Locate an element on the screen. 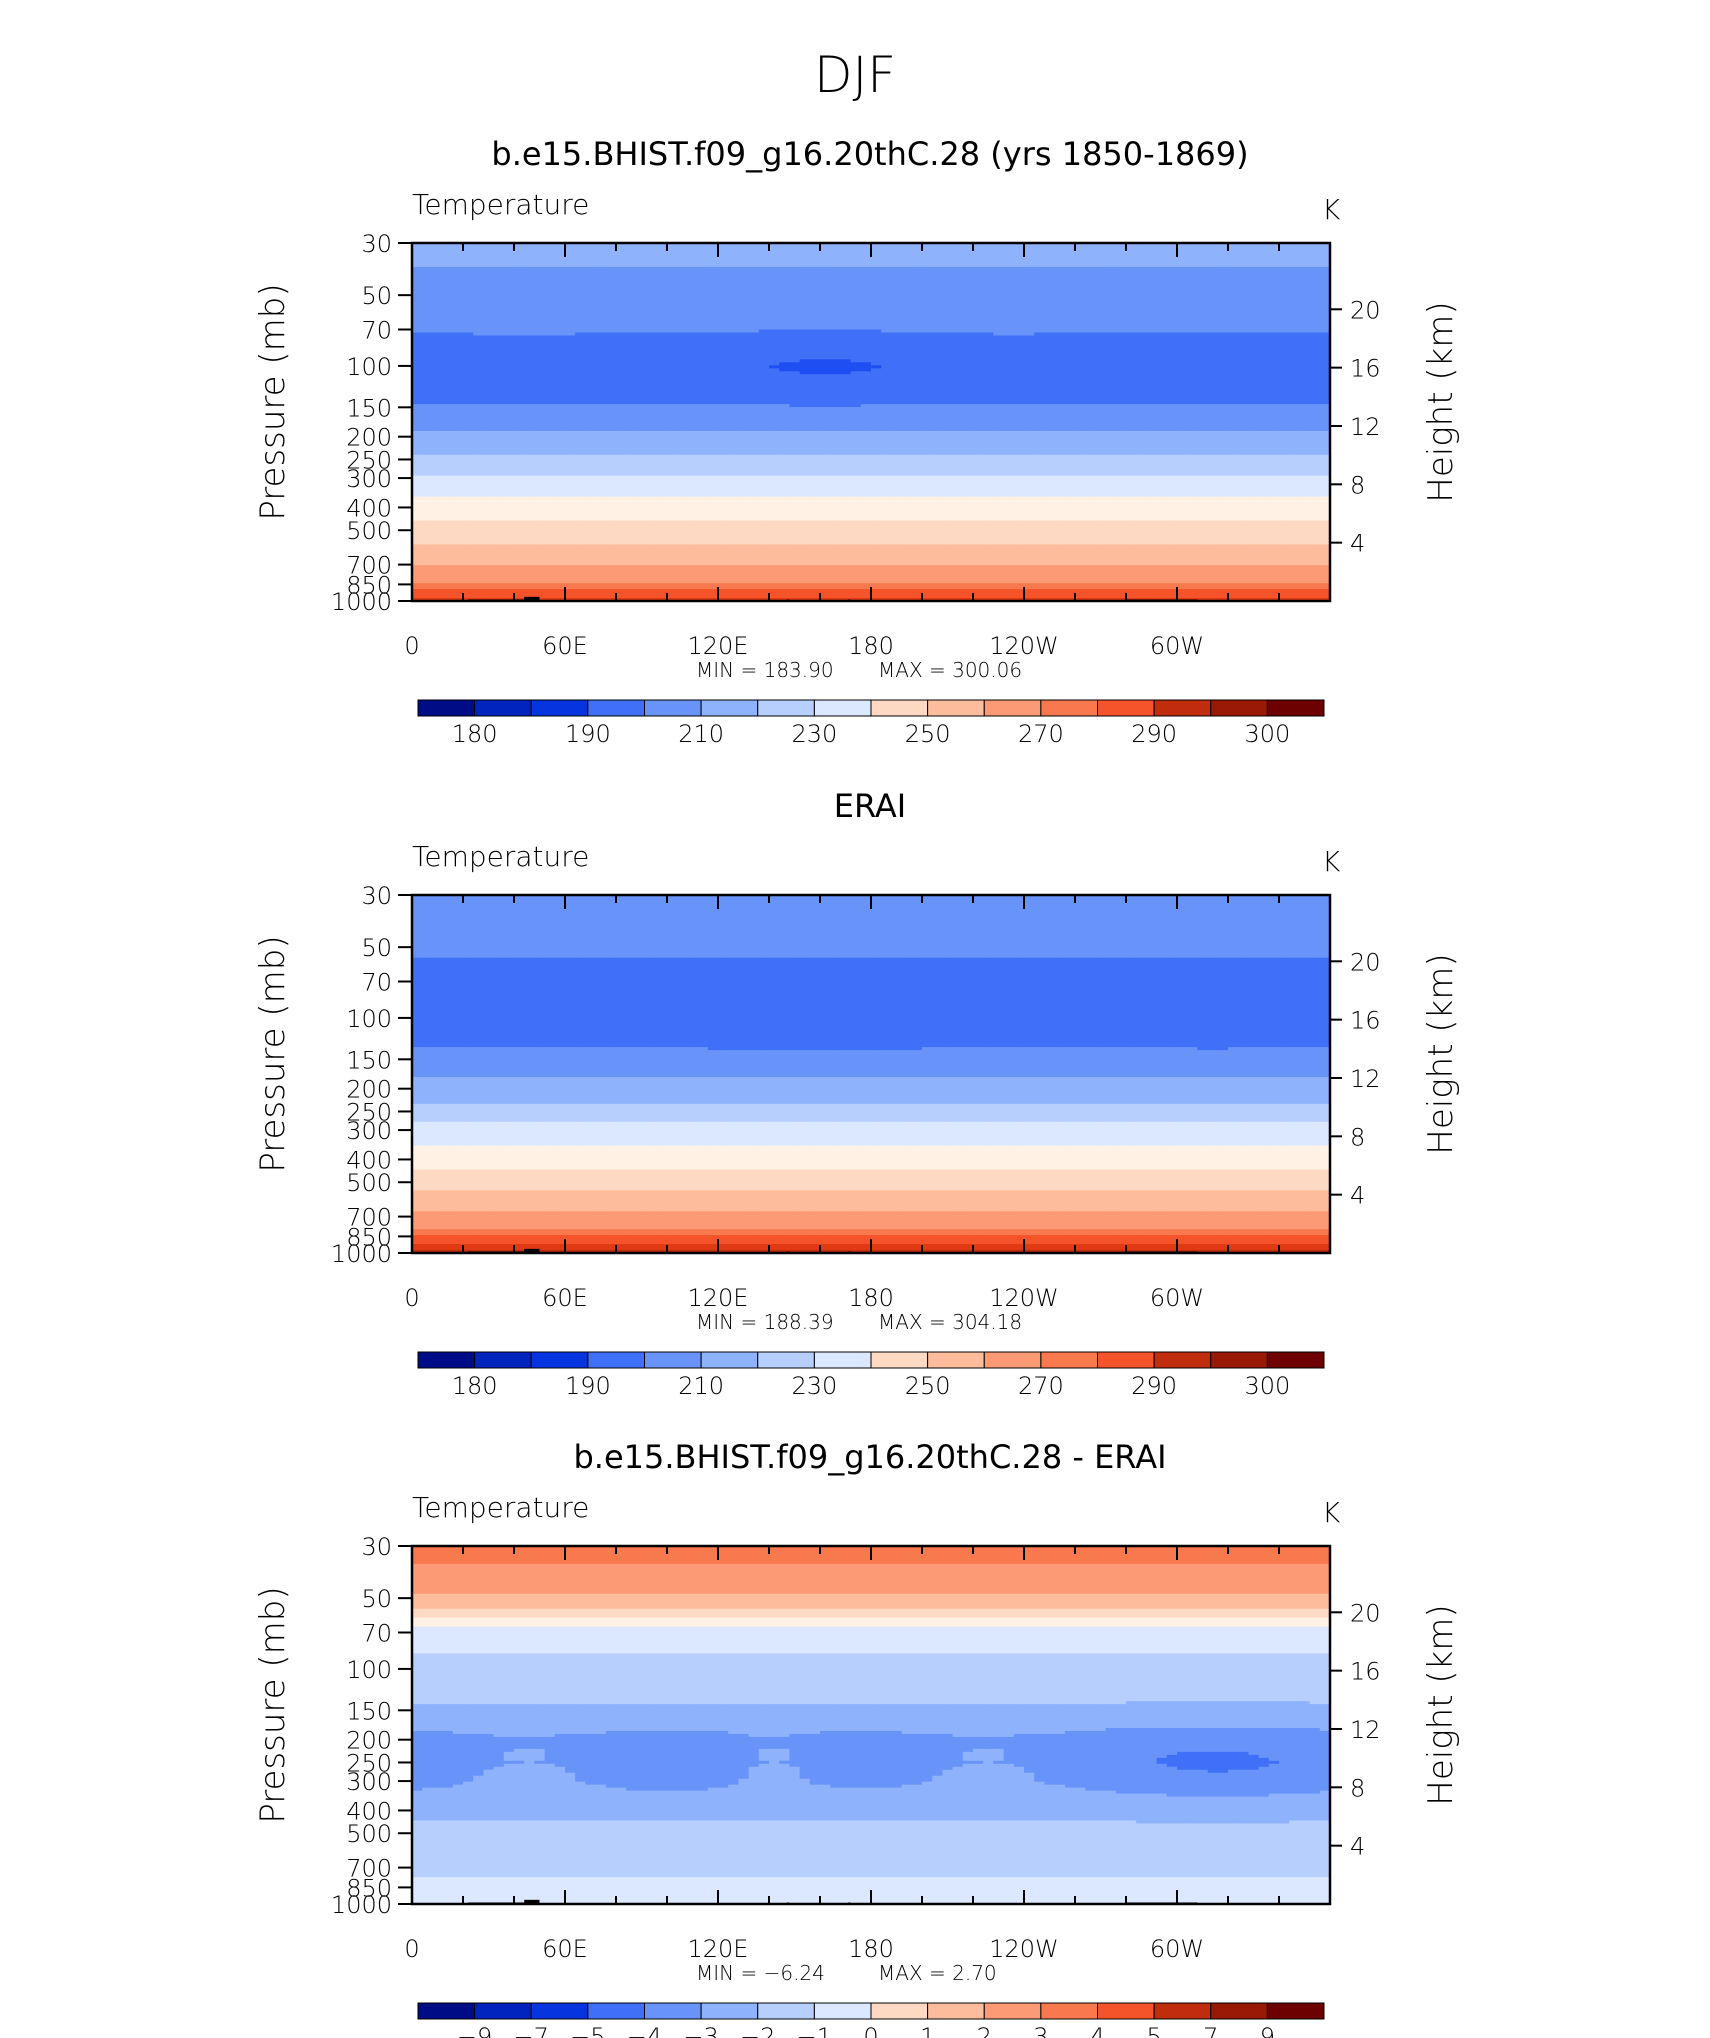 The width and height of the screenshot is (1710, 2038). max-label: MAX = 304.18 is located at coordinates (950, 1322).